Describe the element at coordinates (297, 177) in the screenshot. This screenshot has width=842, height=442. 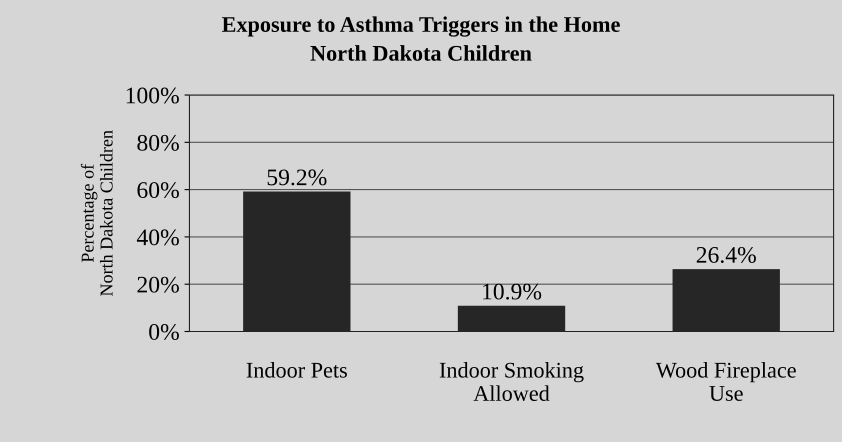
I see `data-label: 59.2%` at that location.